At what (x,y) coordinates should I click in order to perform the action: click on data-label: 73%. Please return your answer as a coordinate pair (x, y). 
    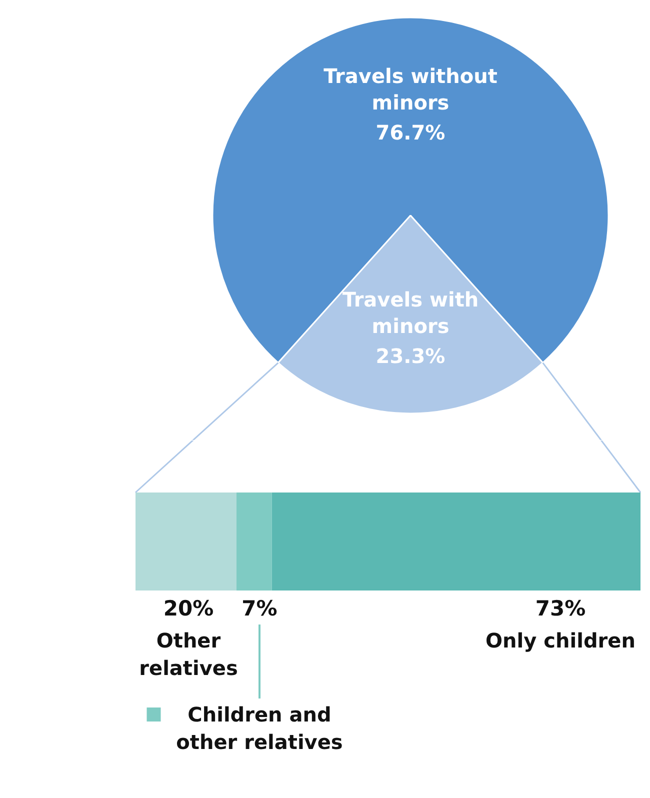
    Looking at the image, I should click on (560, 608).